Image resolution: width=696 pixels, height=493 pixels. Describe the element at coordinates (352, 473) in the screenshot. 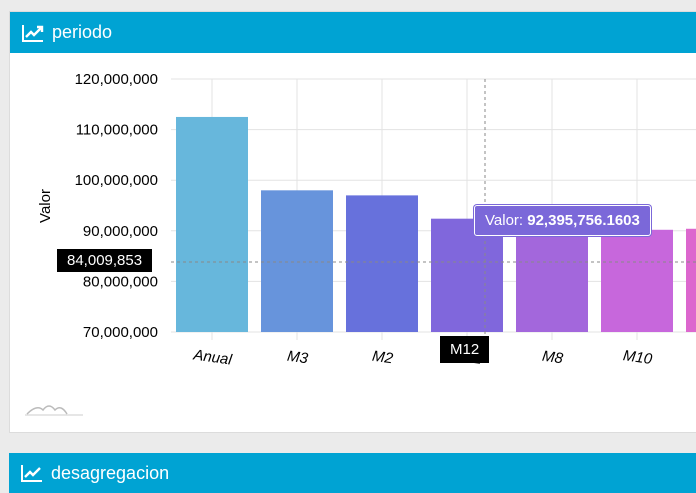

I see `desagregacion-panel: desagregacion` at that location.